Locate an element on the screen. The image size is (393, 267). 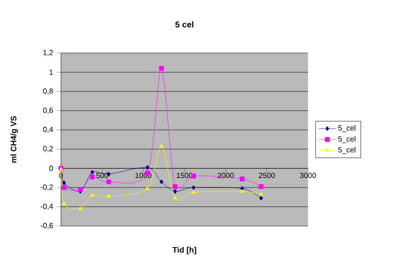
chart-title: 5 cel is located at coordinates (184, 24).